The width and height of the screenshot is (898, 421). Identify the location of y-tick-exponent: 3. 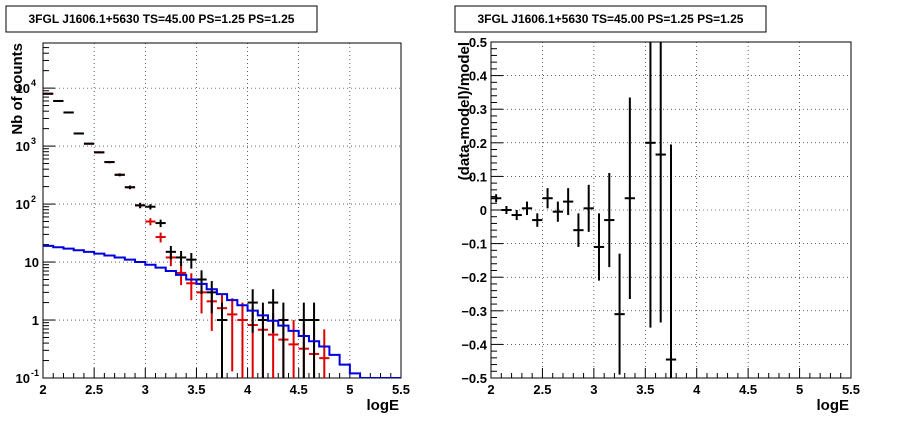
(33, 141).